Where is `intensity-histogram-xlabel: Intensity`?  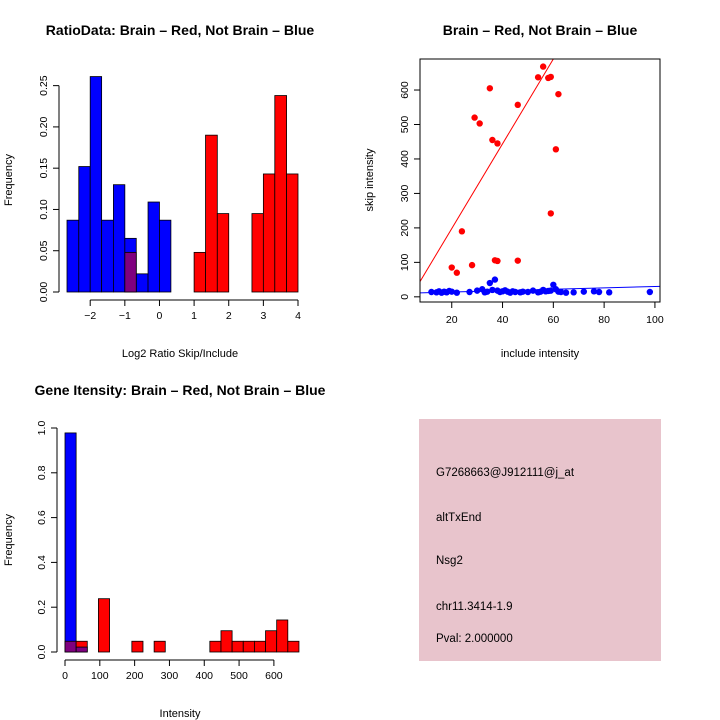 intensity-histogram-xlabel: Intensity is located at coordinates (180, 714).